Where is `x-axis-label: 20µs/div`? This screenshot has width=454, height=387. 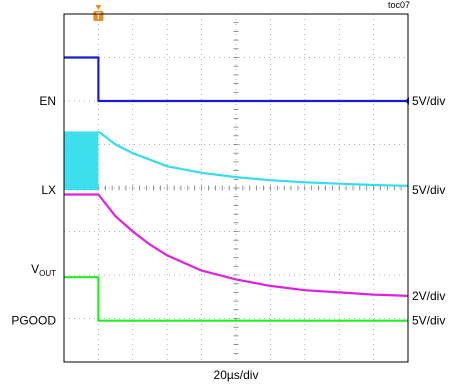 x-axis-label: 20µs/div is located at coordinates (236, 375).